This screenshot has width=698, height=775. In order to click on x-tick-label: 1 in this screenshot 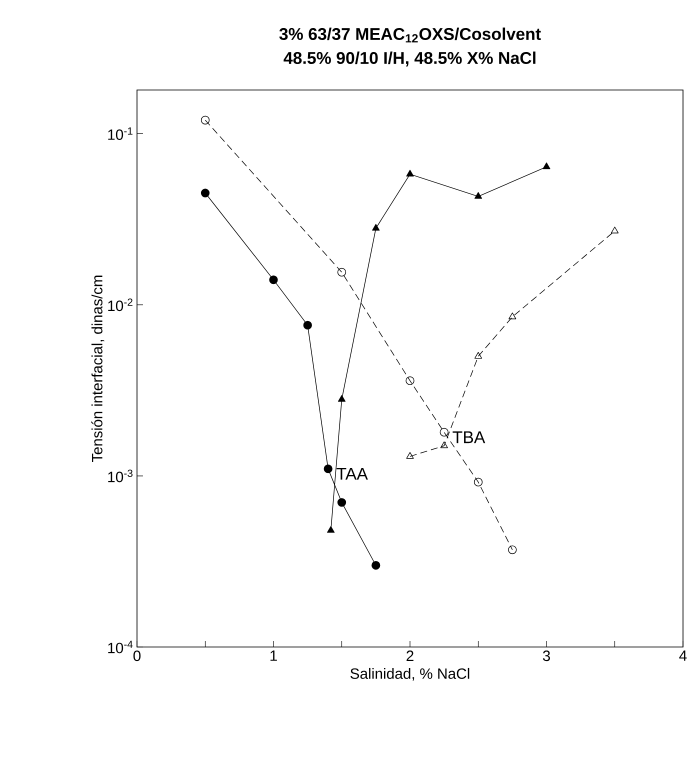, I will do `click(273, 655)`.